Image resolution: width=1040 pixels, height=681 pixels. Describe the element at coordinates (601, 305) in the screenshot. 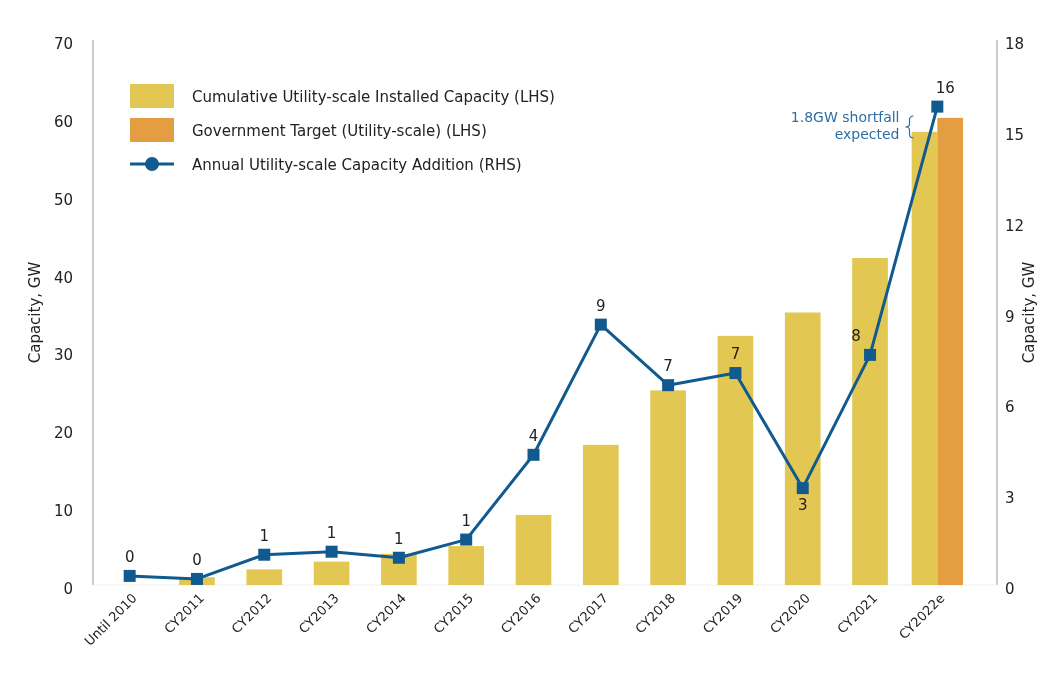

I see `data-label: 9` at that location.